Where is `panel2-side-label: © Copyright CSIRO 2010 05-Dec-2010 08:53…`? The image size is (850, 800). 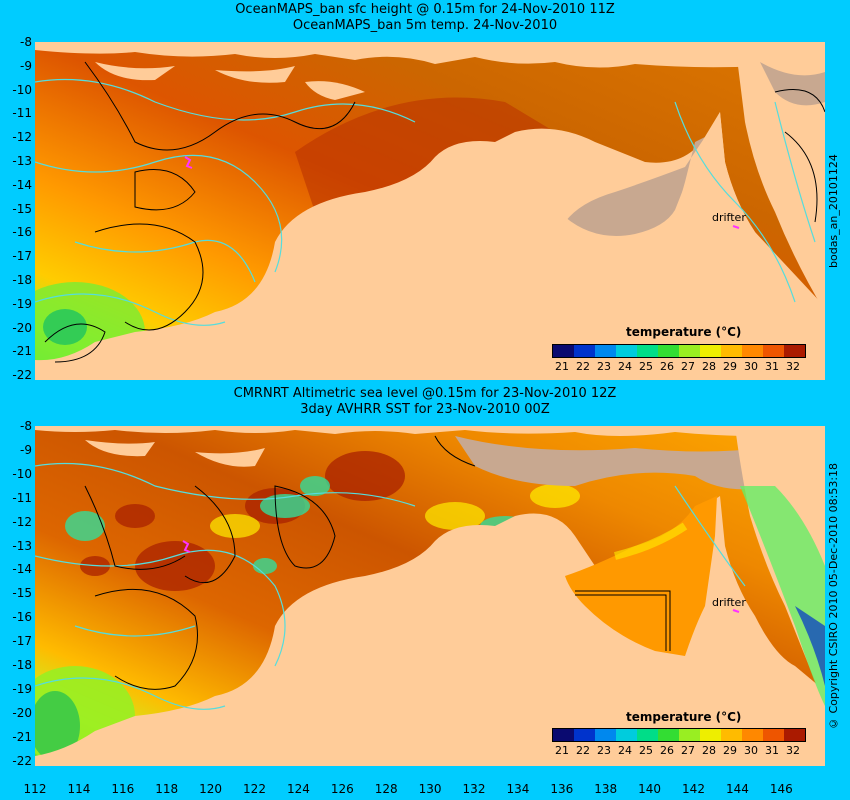
panel2-side-label: © Copyright CSIRO 2010 05-Dec-2010 08:53… is located at coordinates (833, 596).